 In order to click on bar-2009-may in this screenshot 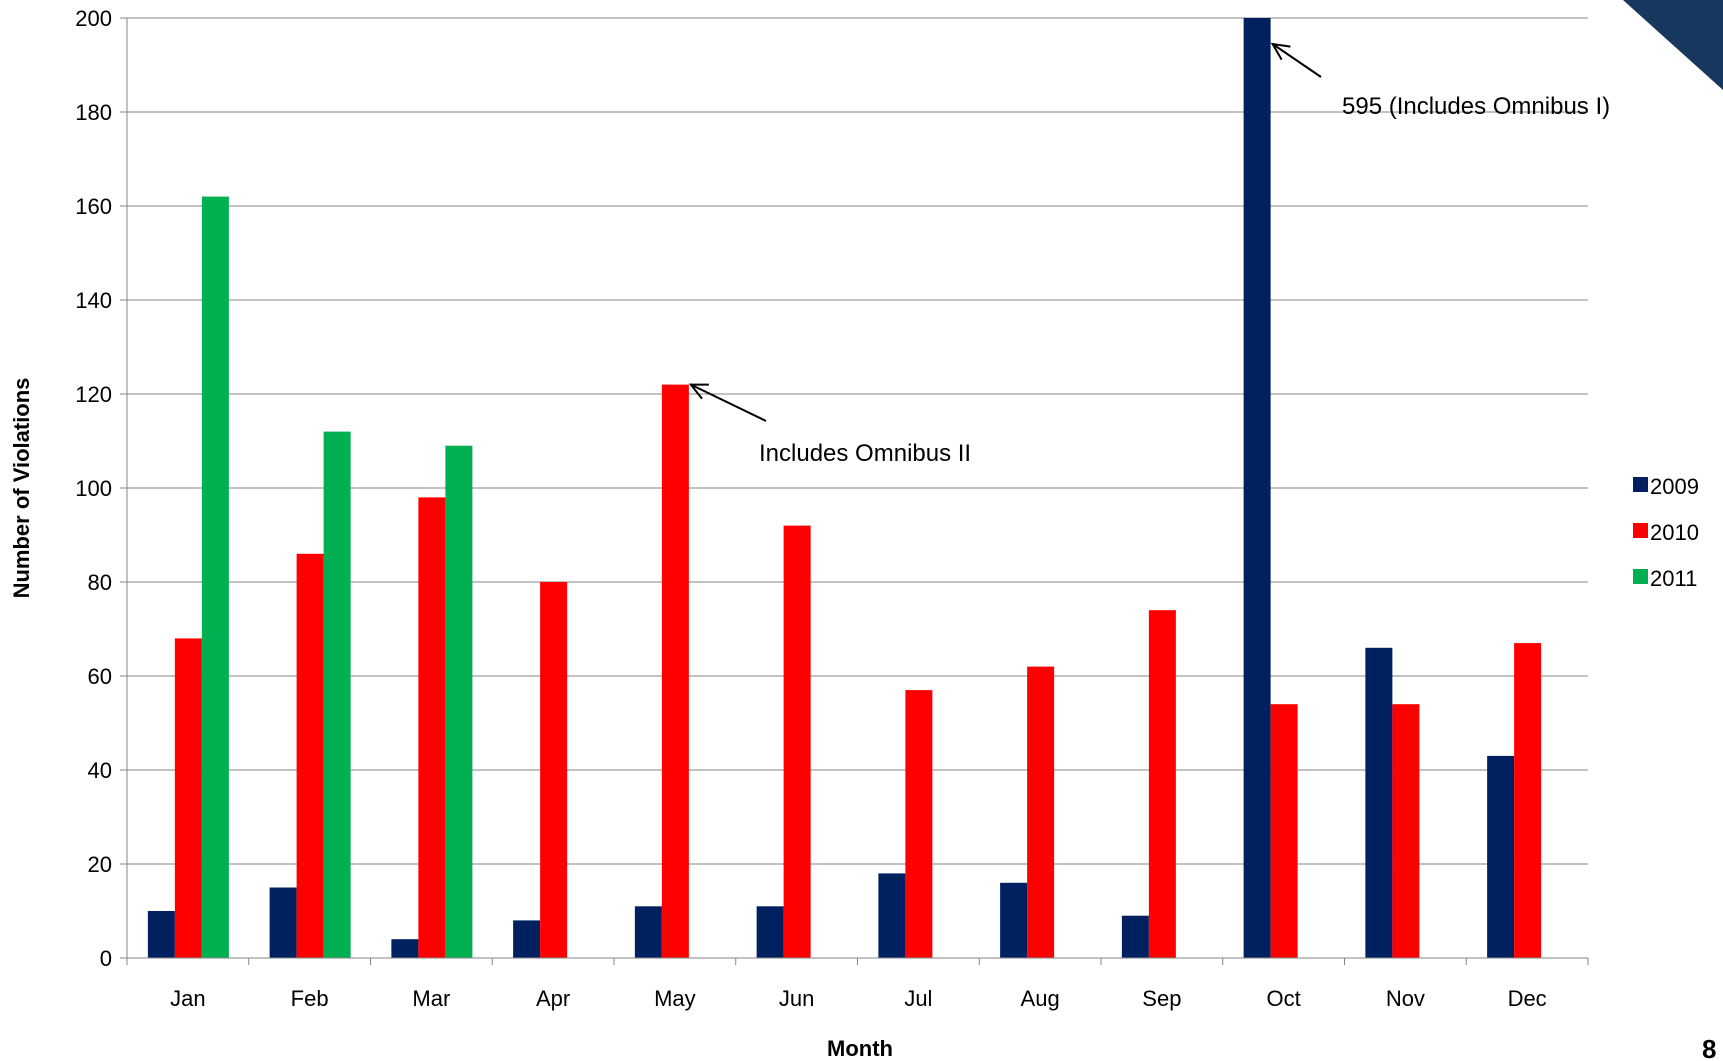, I will do `click(648, 932)`.